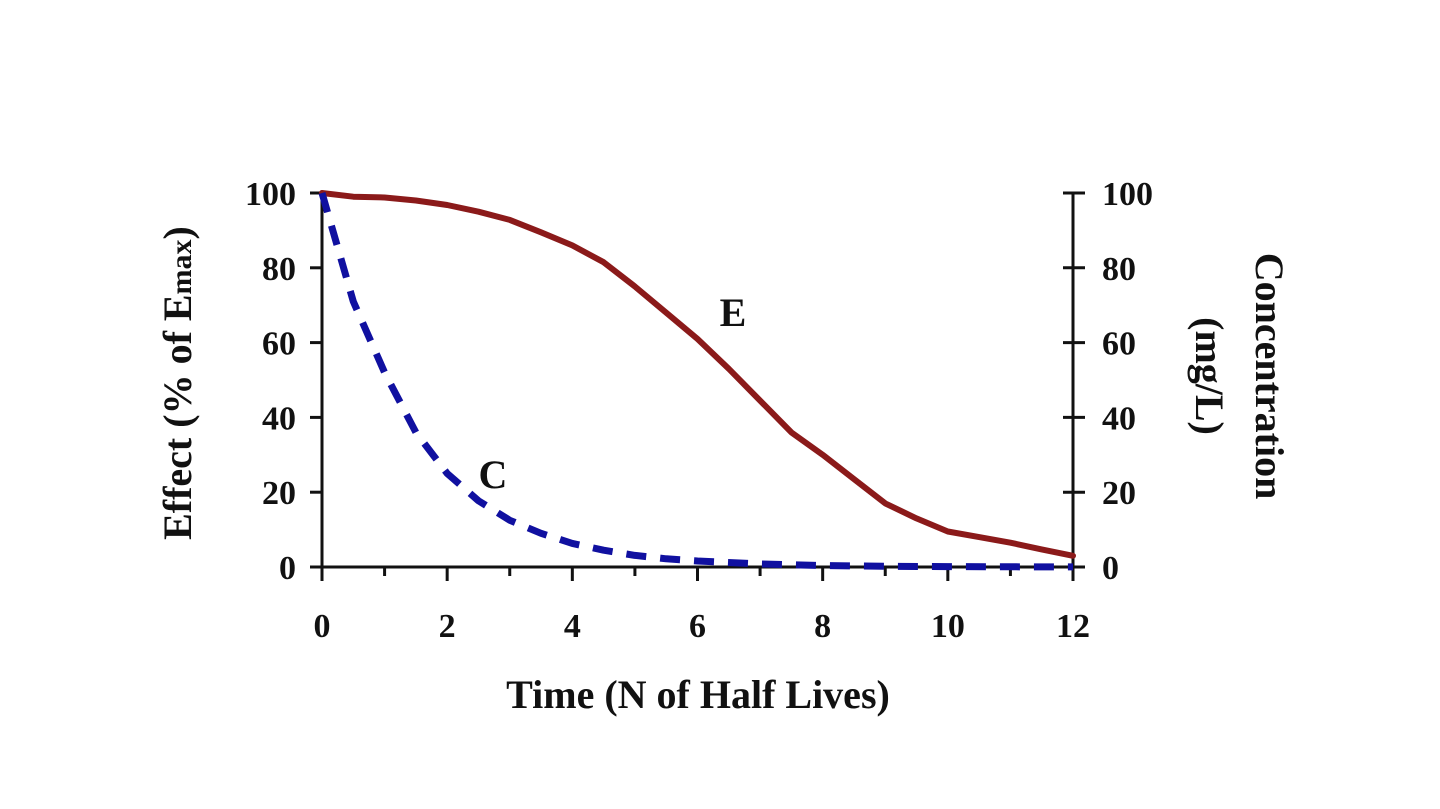  Describe the element at coordinates (279, 493) in the screenshot. I see `left-y-tick-label: 20` at that location.